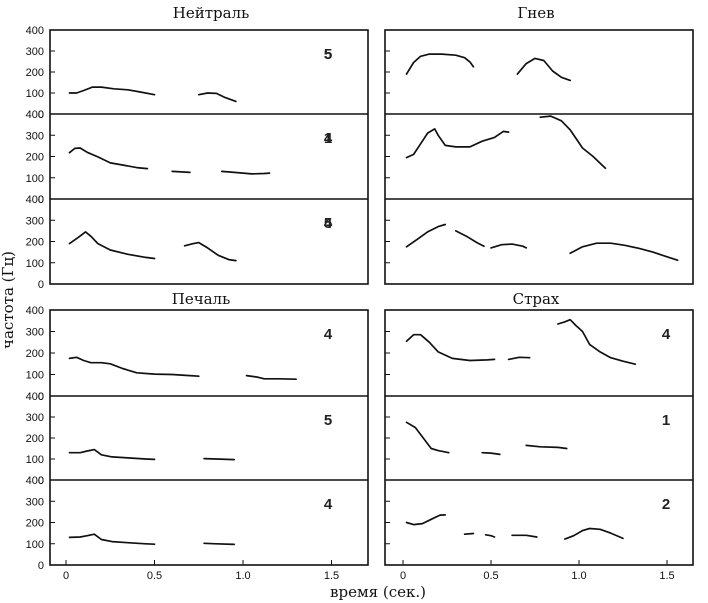 The width and height of the screenshot is (708, 603). What do you see at coordinates (535, 13) in the screenshot?
I see `panel-title: Гнев` at bounding box center [535, 13].